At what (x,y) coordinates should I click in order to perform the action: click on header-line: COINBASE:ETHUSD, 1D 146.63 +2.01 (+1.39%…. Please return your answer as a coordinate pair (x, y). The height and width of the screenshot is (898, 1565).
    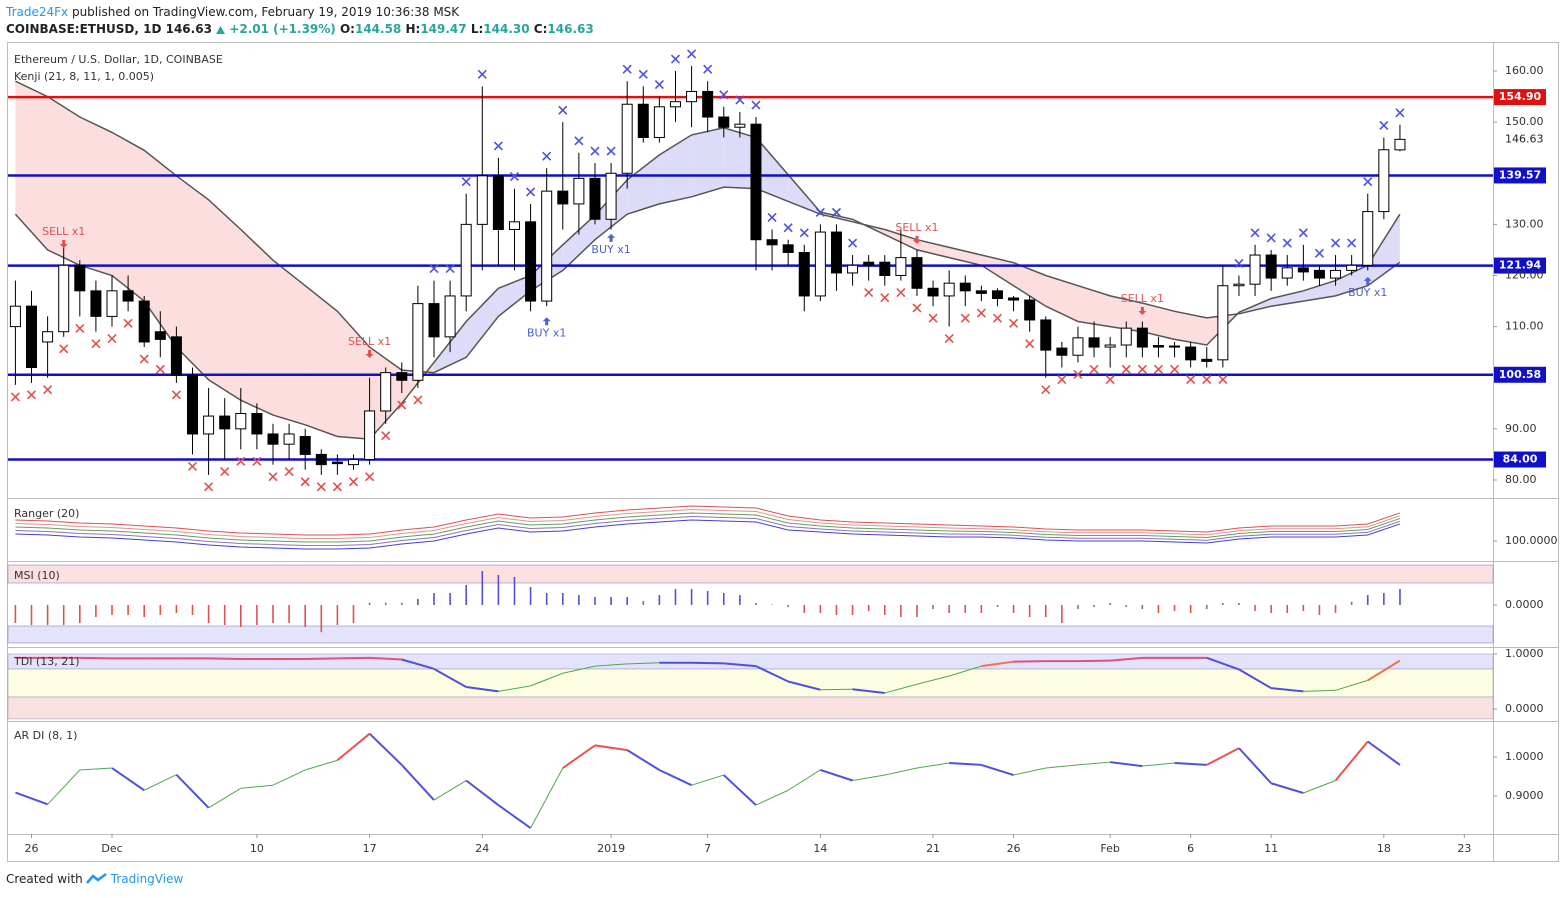
    Looking at the image, I should click on (300, 29).